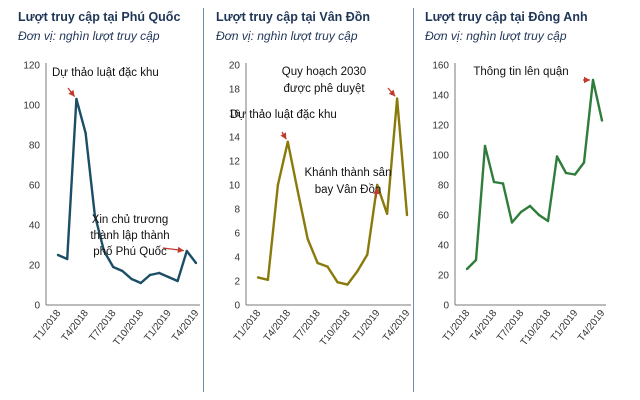 The image size is (640, 400). I want to click on y-tick-label: 4, so click(237, 258).